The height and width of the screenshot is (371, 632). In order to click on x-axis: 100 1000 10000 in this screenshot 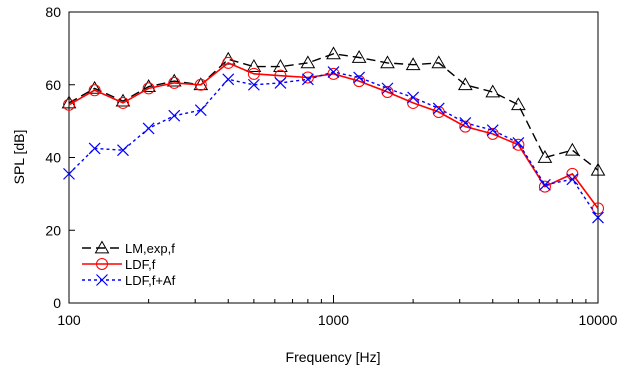, I will do `click(337, 311)`.